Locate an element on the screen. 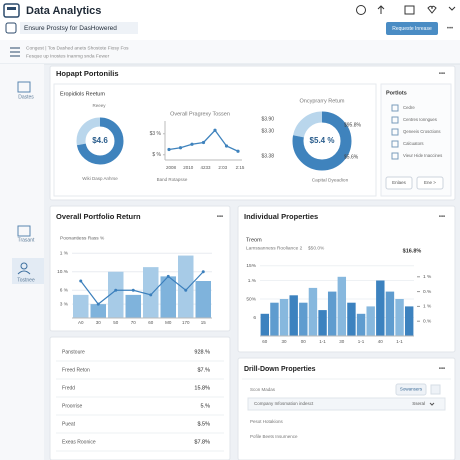 This screenshot has height=460, width=460. filter-icon is located at coordinates (435, 389).